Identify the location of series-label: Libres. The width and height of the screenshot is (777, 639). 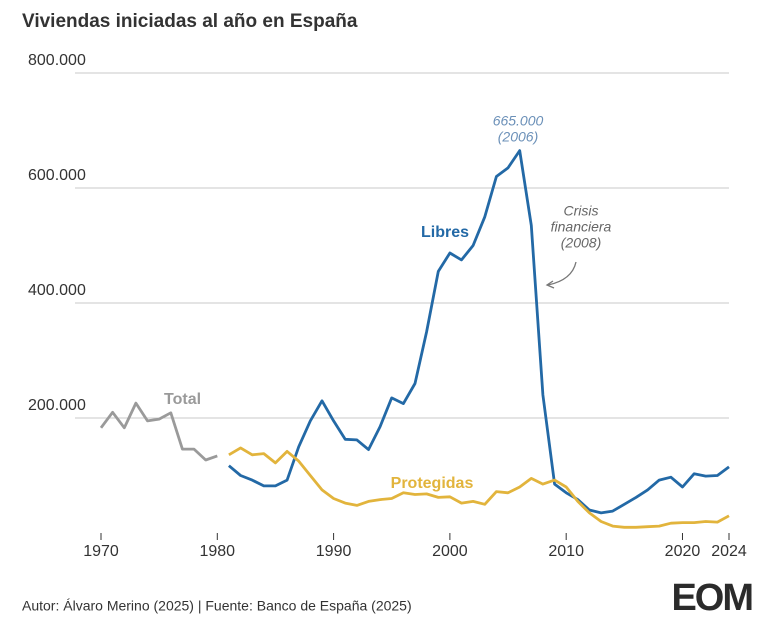
(445, 232).